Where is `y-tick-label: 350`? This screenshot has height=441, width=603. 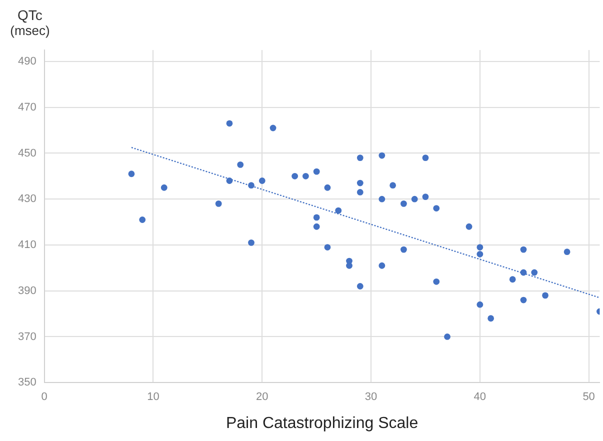 y-tick-label: 350 is located at coordinates (27, 382).